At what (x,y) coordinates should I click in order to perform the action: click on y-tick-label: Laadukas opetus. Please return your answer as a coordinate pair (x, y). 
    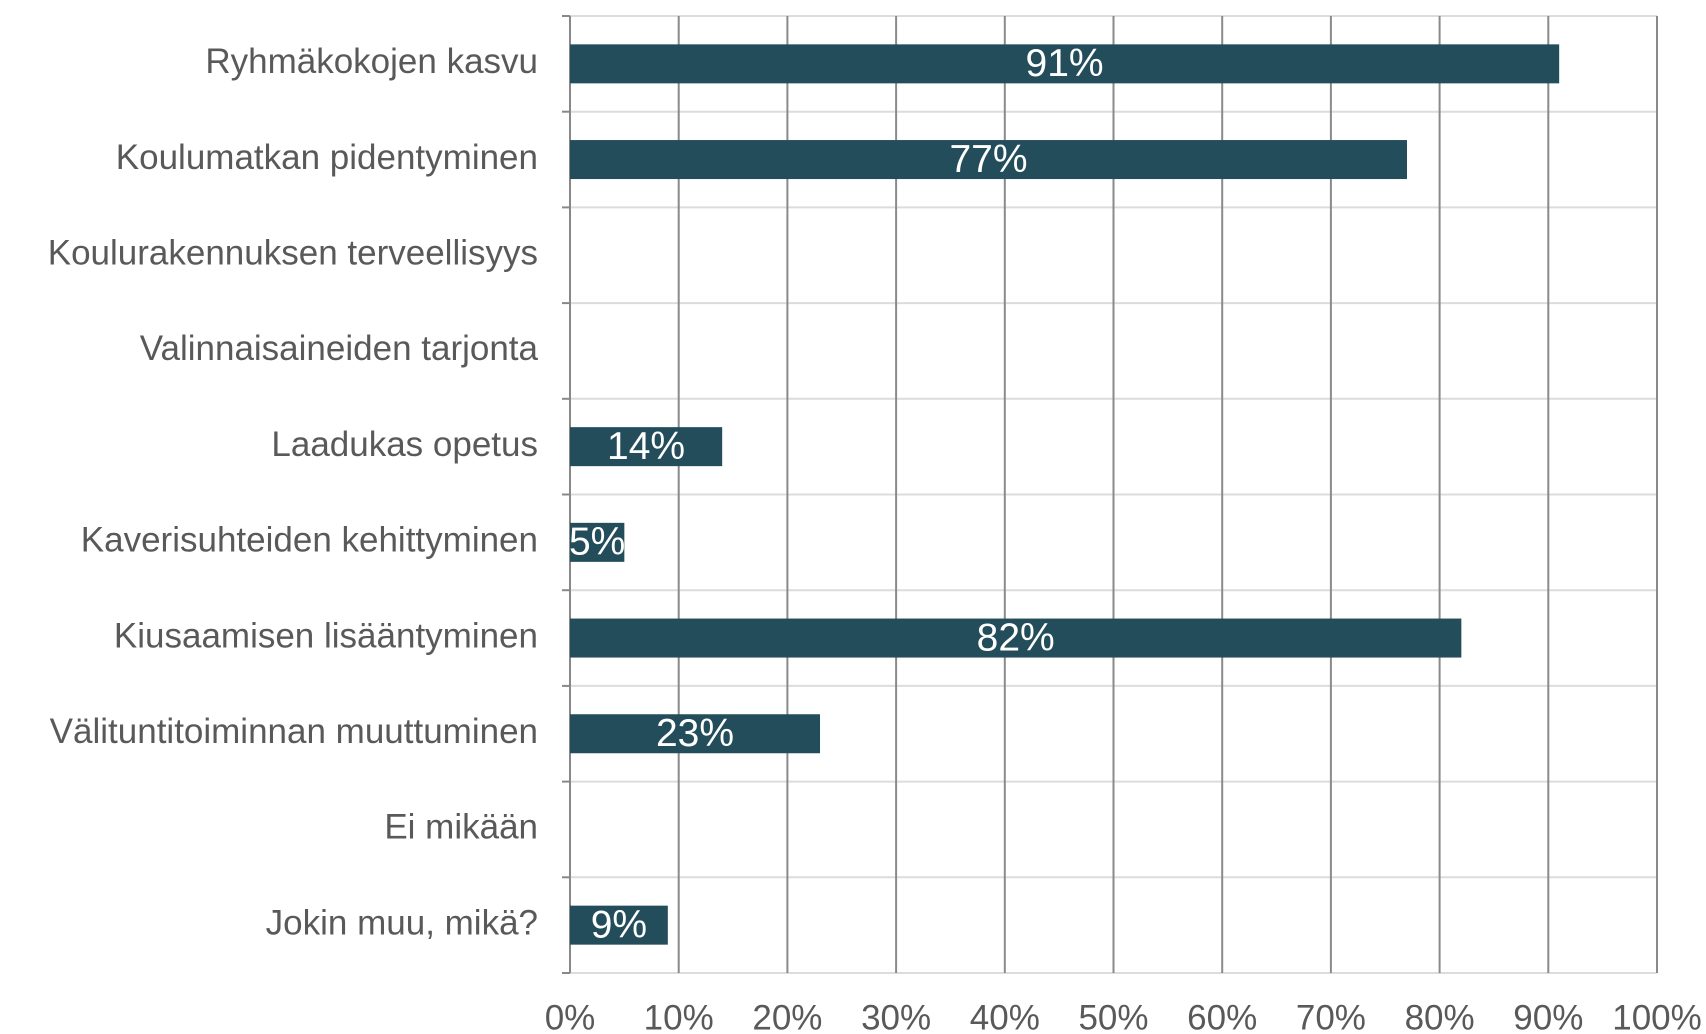
    Looking at the image, I should click on (404, 444).